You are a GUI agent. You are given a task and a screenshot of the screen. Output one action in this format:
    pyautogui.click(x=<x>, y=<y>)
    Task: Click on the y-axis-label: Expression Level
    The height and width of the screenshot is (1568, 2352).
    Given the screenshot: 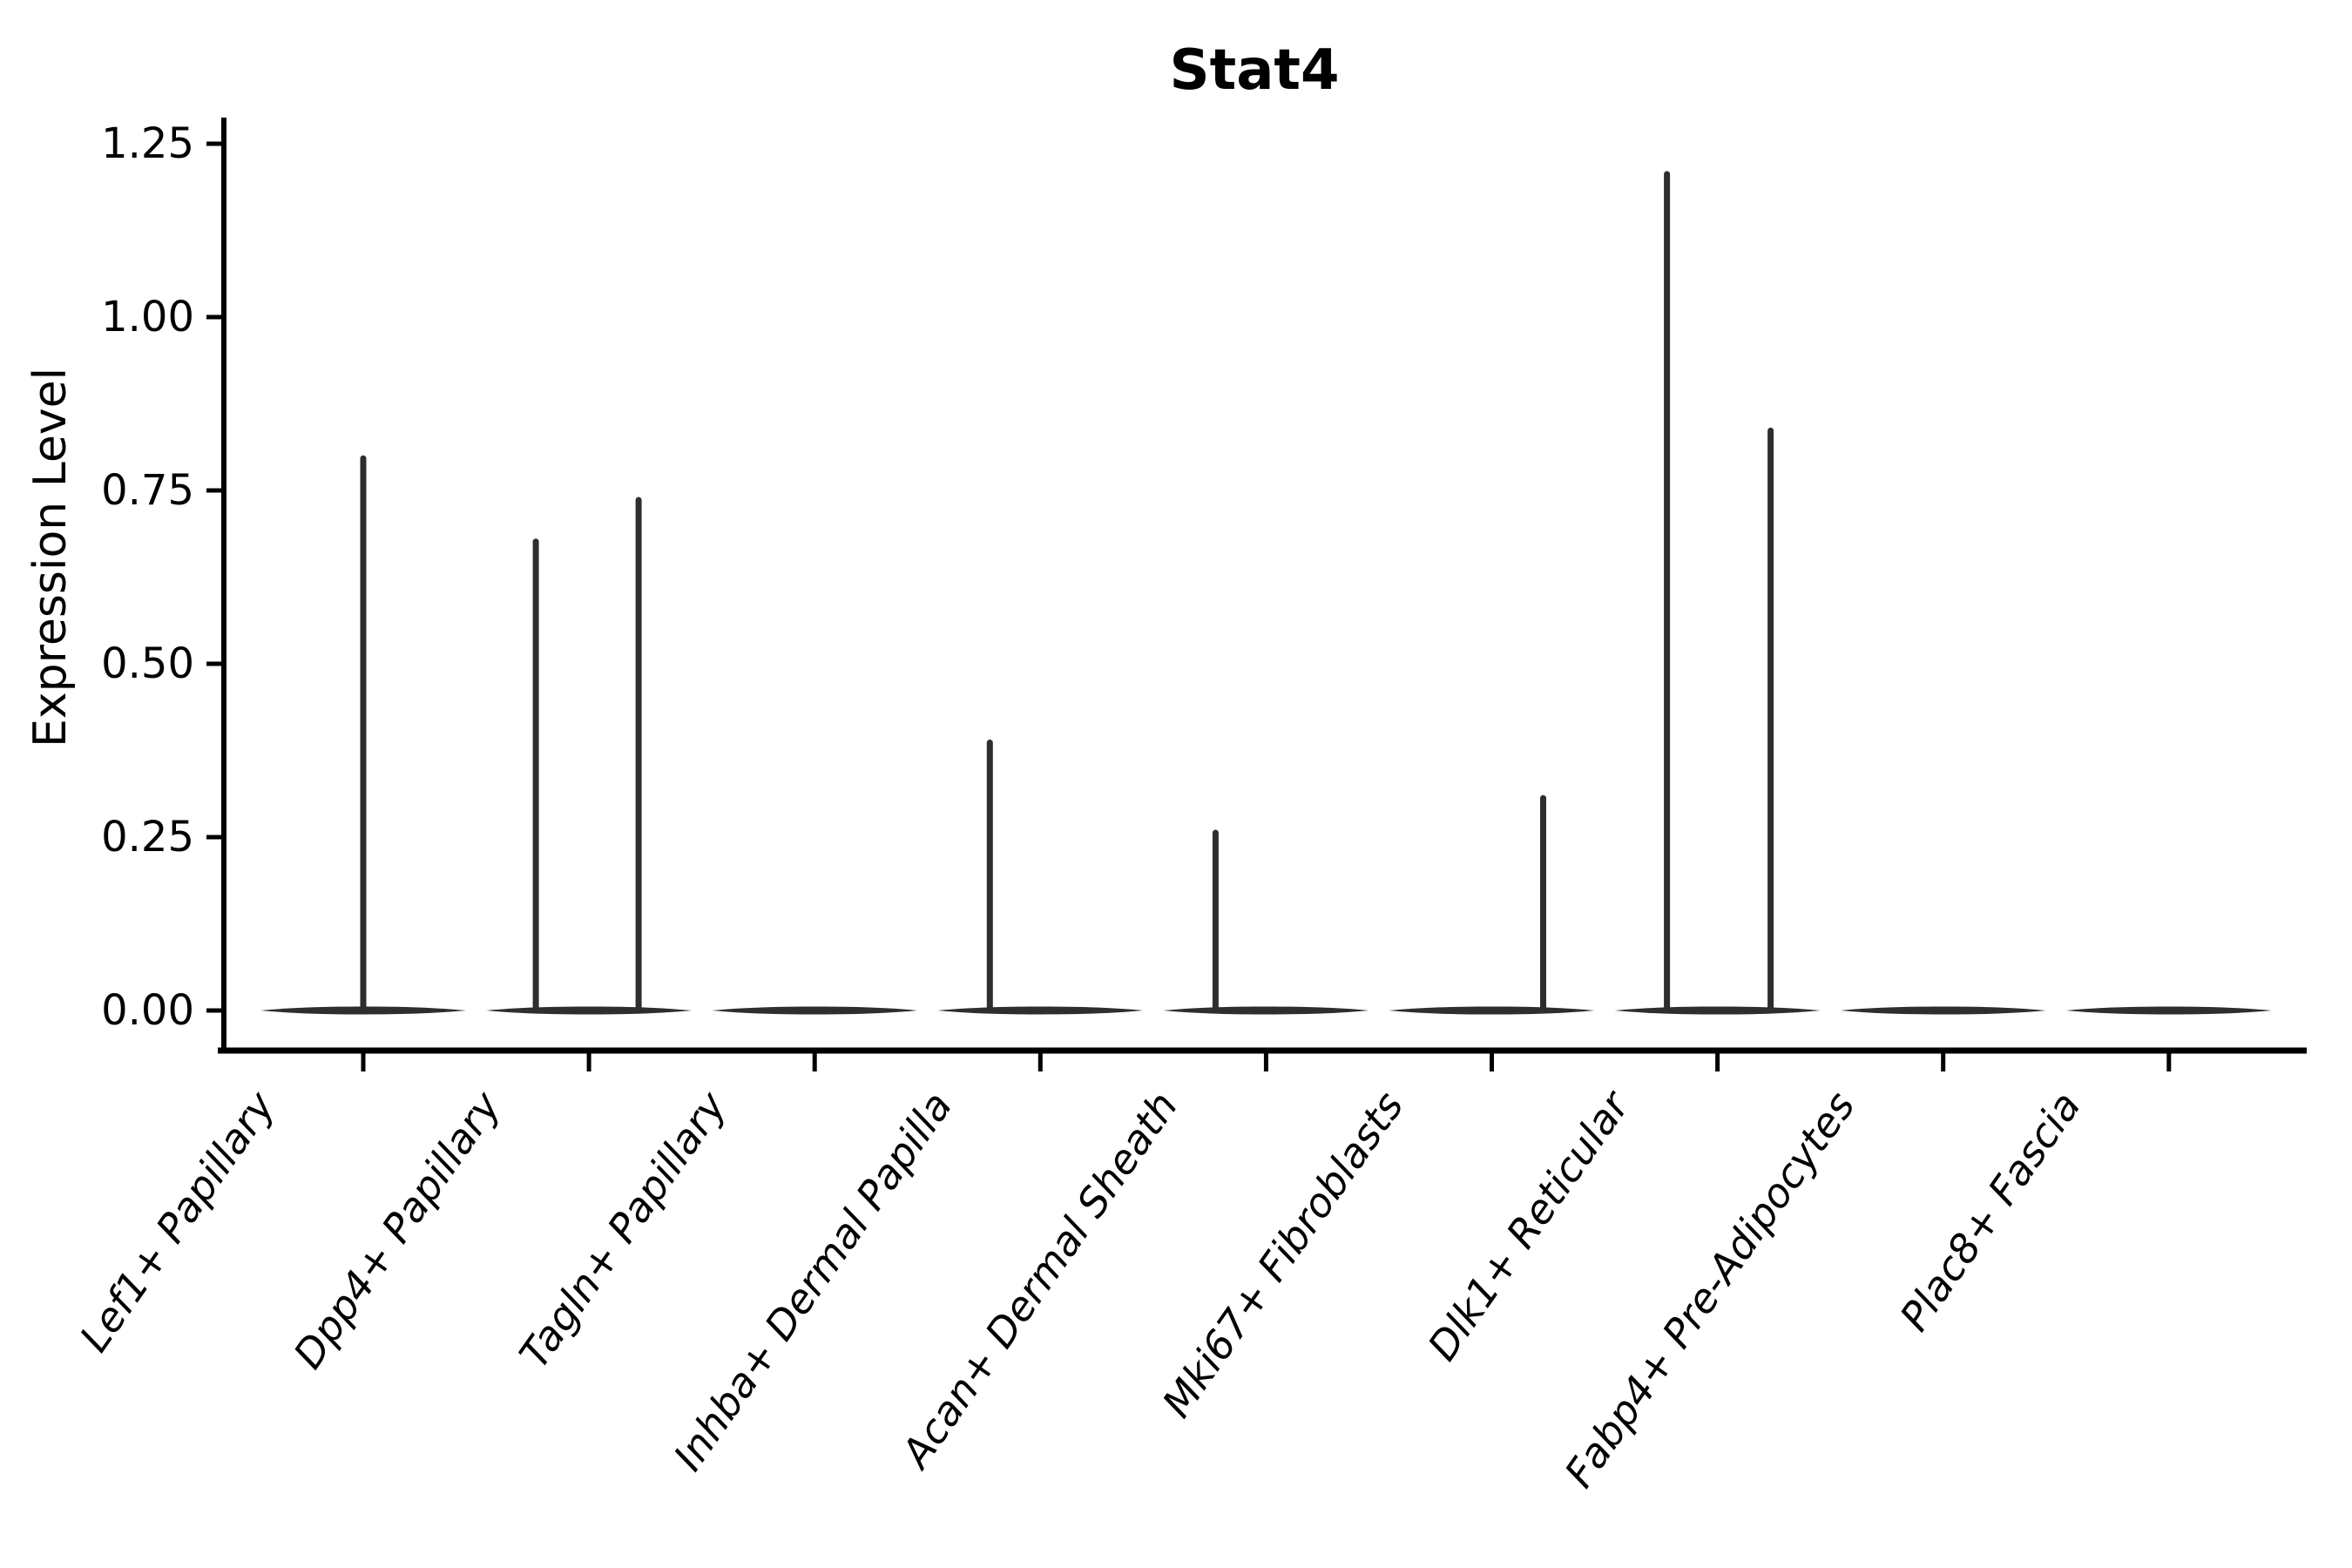 What is the action you would take?
    pyautogui.click(x=50, y=557)
    